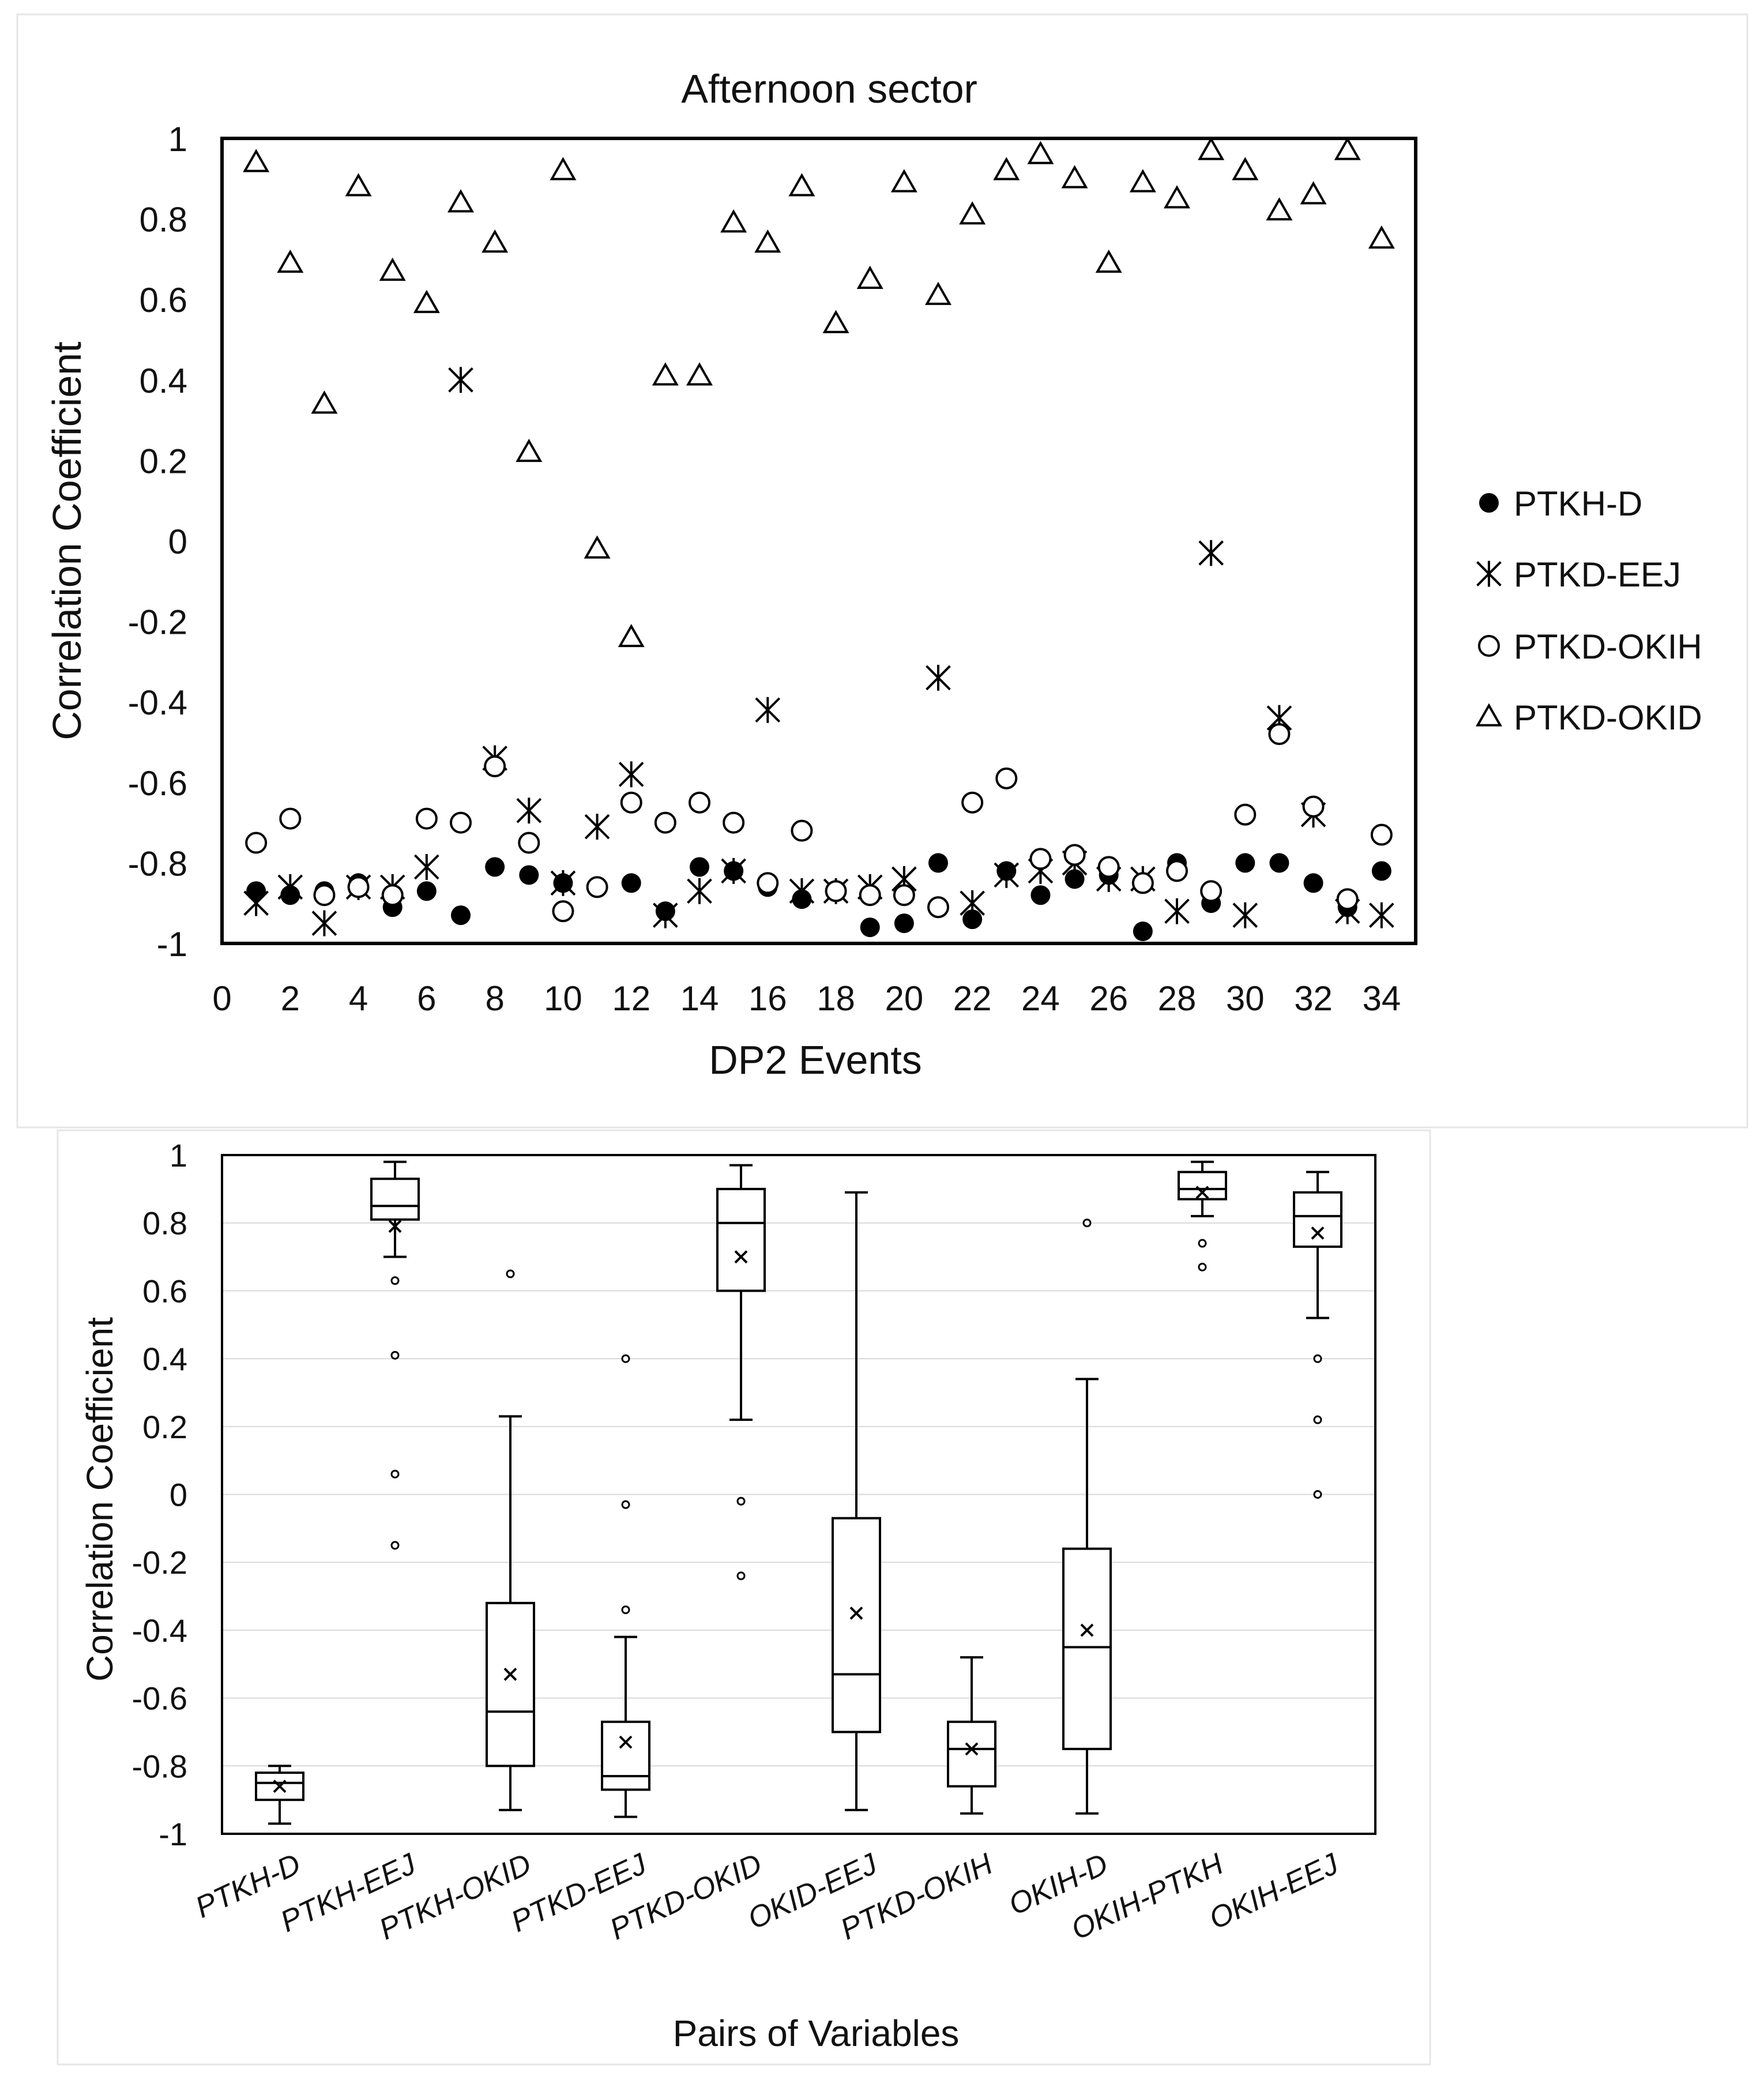  I want to click on legend-marker-ptkh-d, so click(1489, 503).